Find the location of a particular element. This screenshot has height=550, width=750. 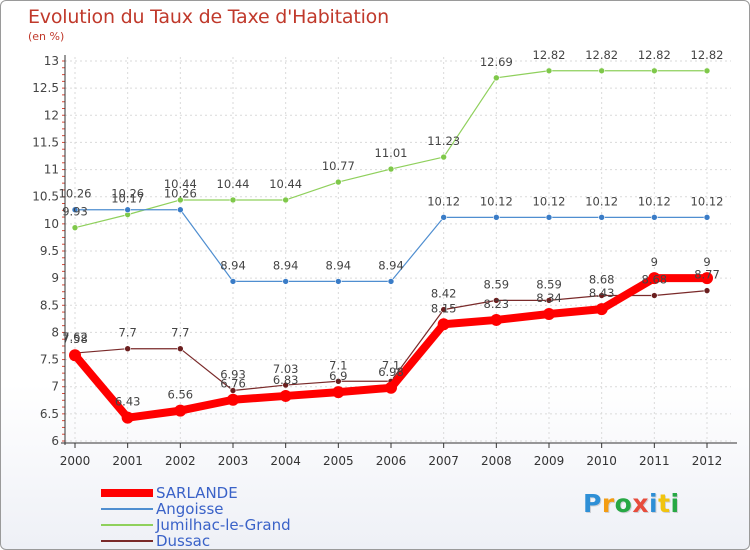

data-label: 6.9 is located at coordinates (338, 376).